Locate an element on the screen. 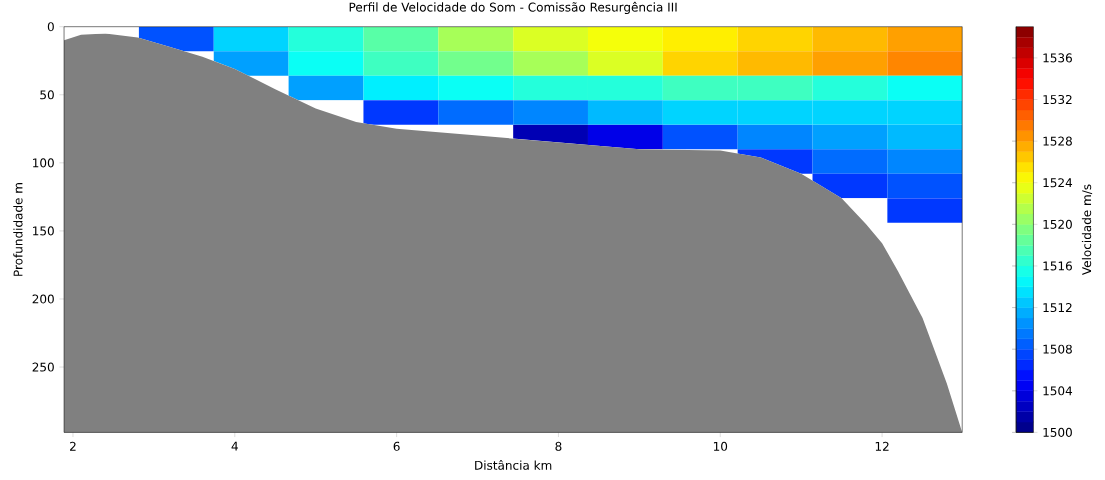 The height and width of the screenshot is (480, 1105). color-bar-label: 1508 is located at coordinates (1057, 349).